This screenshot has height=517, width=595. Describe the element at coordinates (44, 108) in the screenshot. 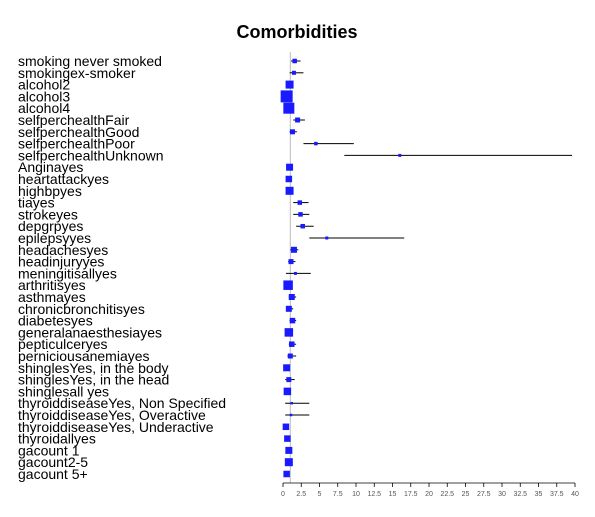

I see `row-label: alcohol4` at that location.